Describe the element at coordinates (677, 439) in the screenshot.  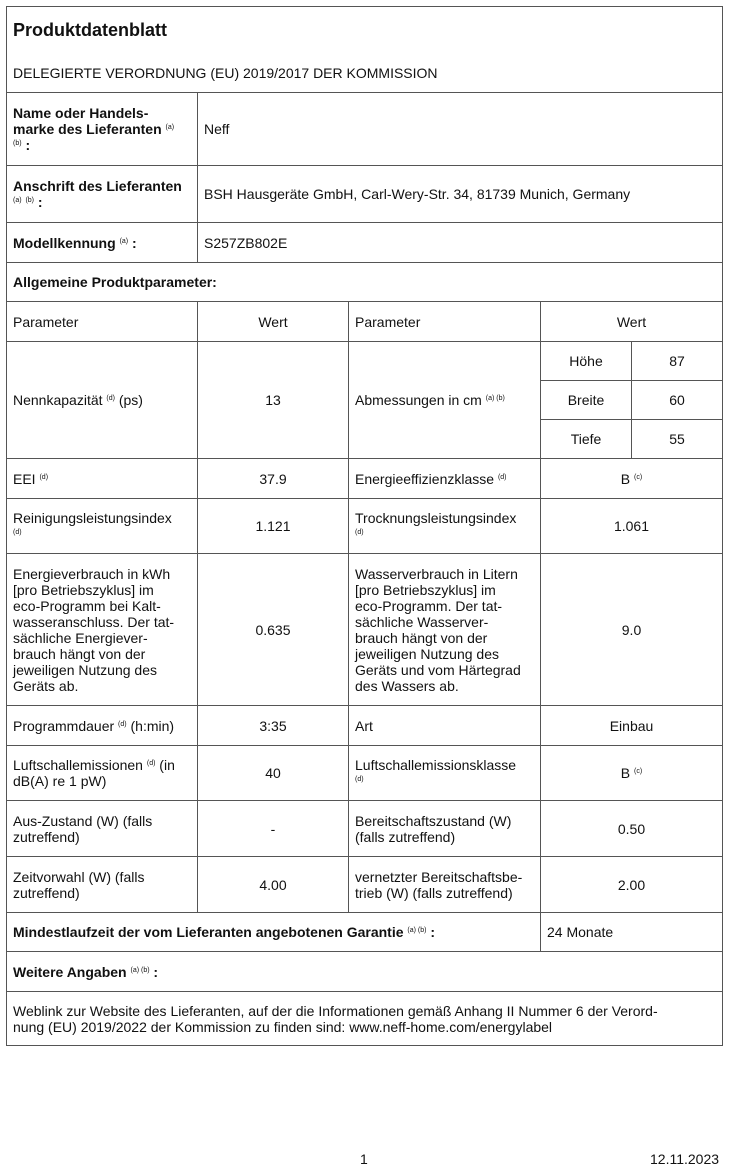
I see `dimension-value: 55` at that location.